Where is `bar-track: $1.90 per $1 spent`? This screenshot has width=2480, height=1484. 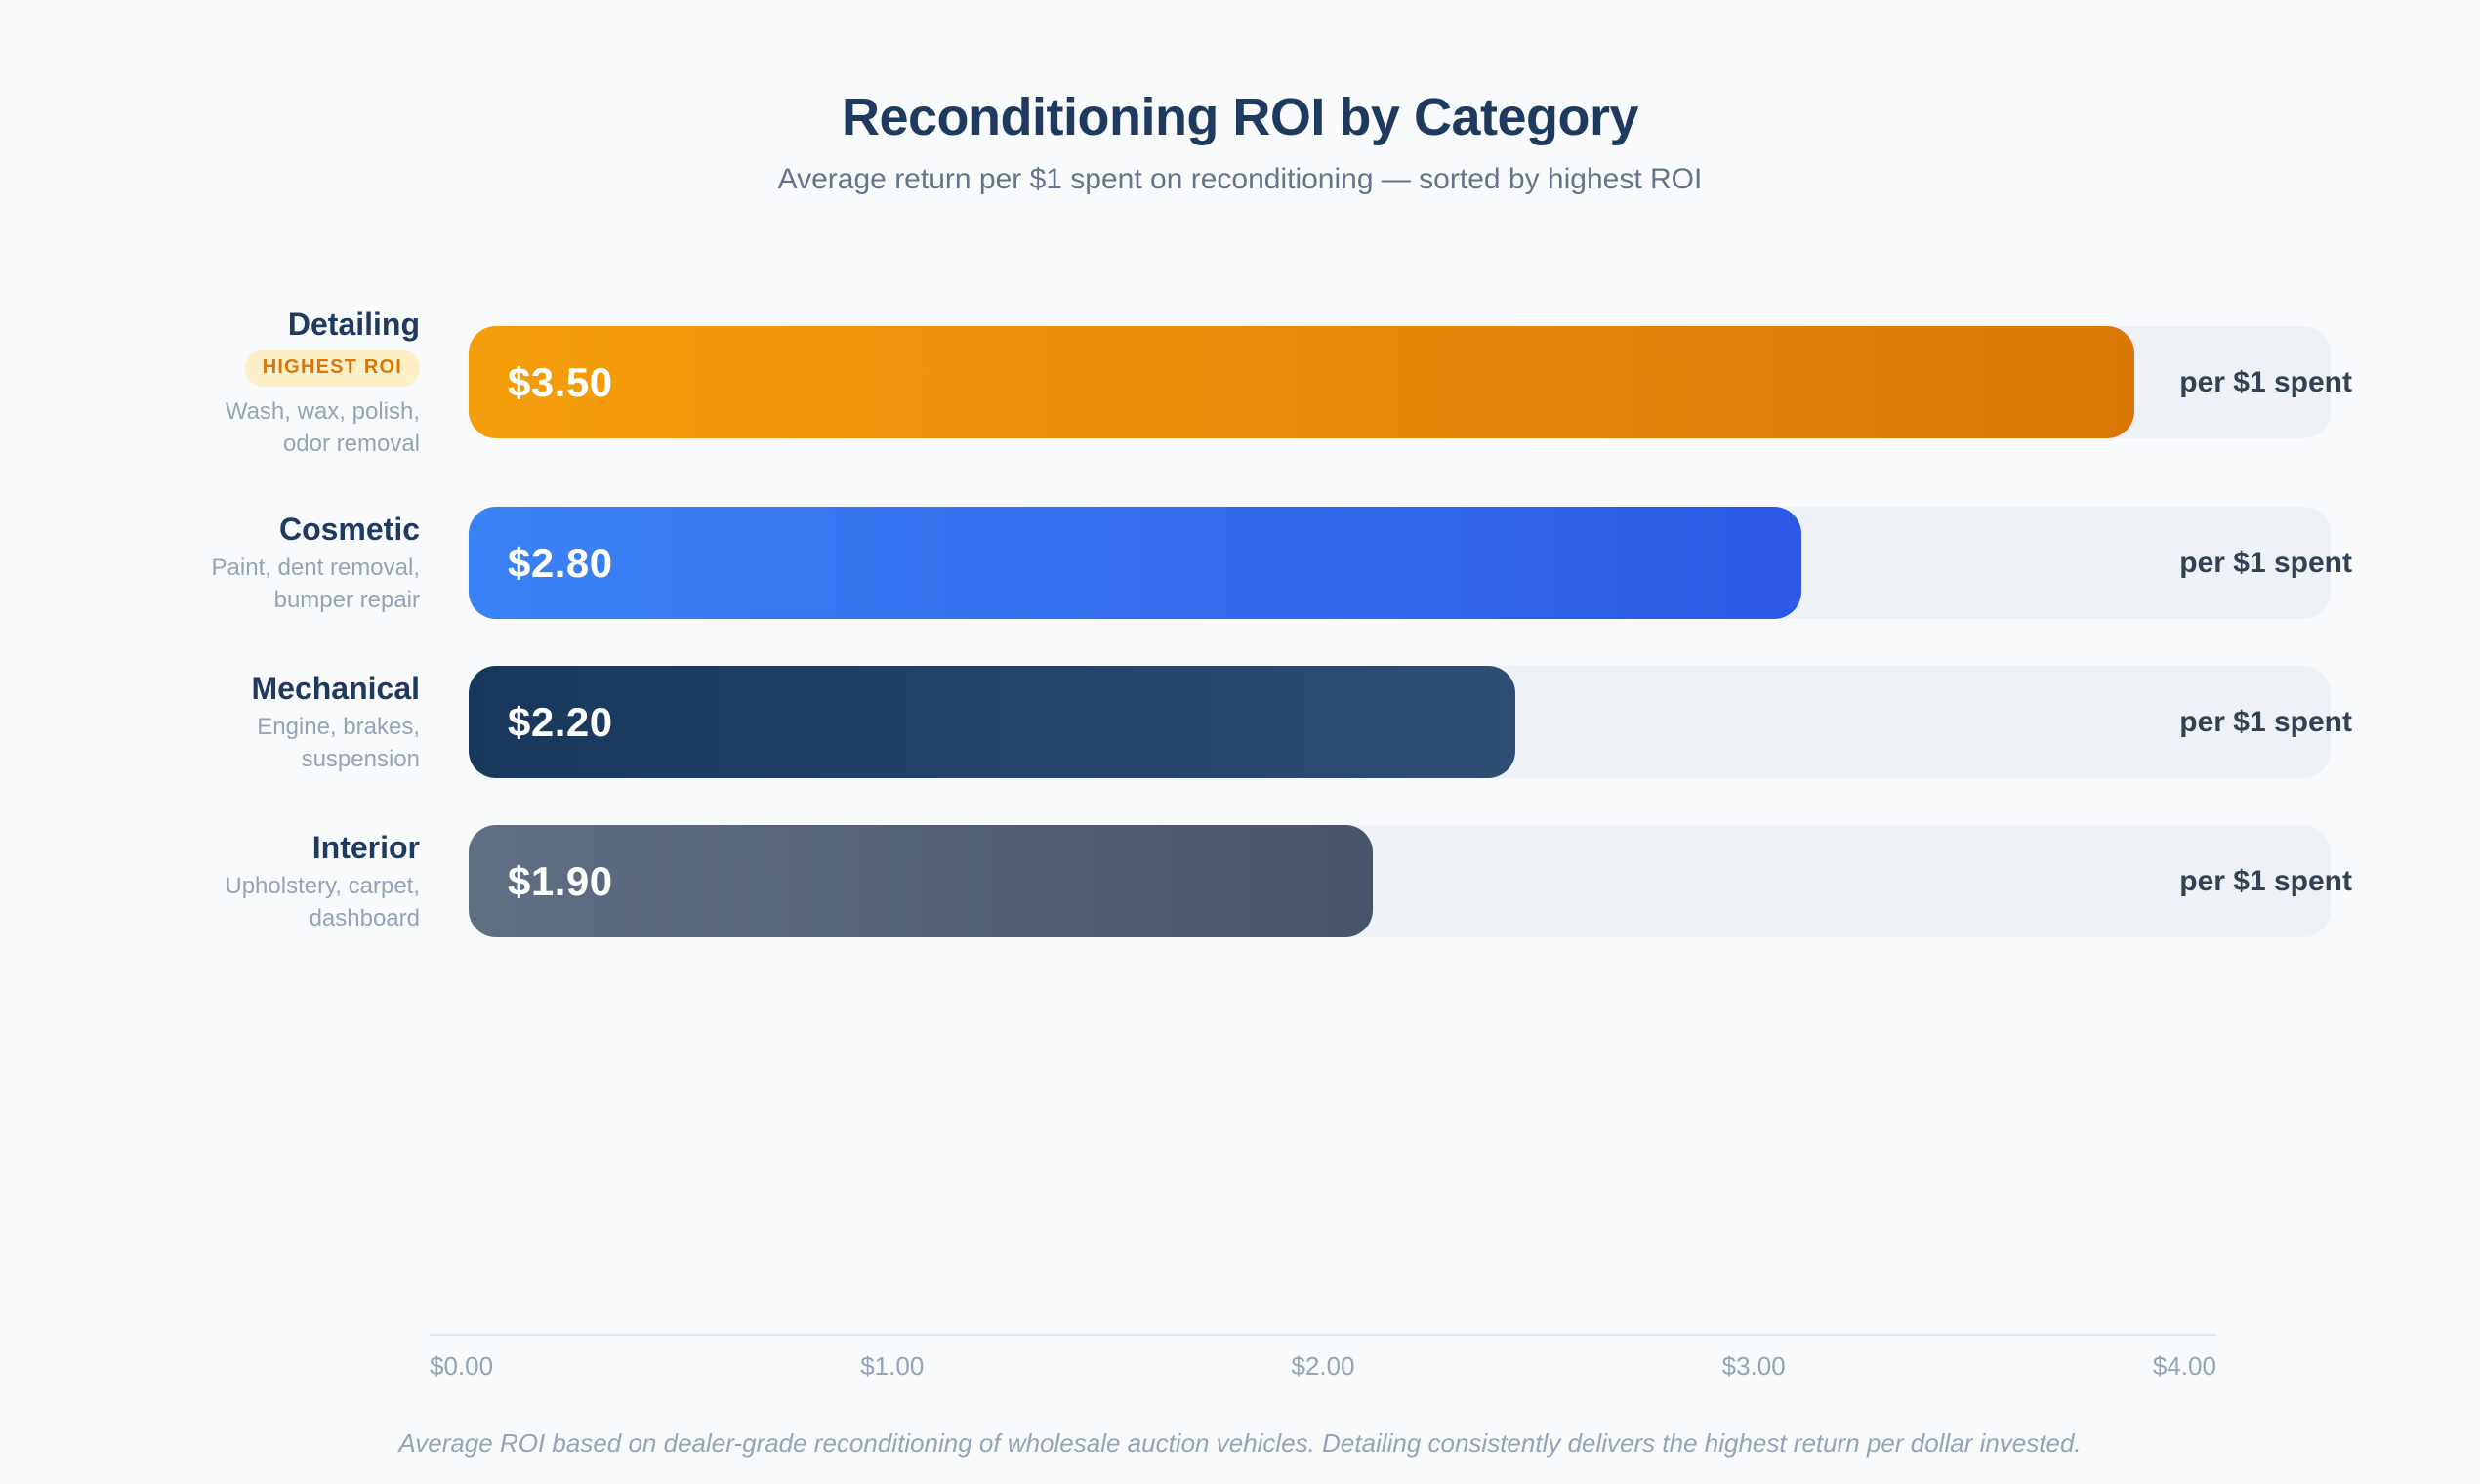 bar-track: $1.90 per $1 spent is located at coordinates (1410, 882).